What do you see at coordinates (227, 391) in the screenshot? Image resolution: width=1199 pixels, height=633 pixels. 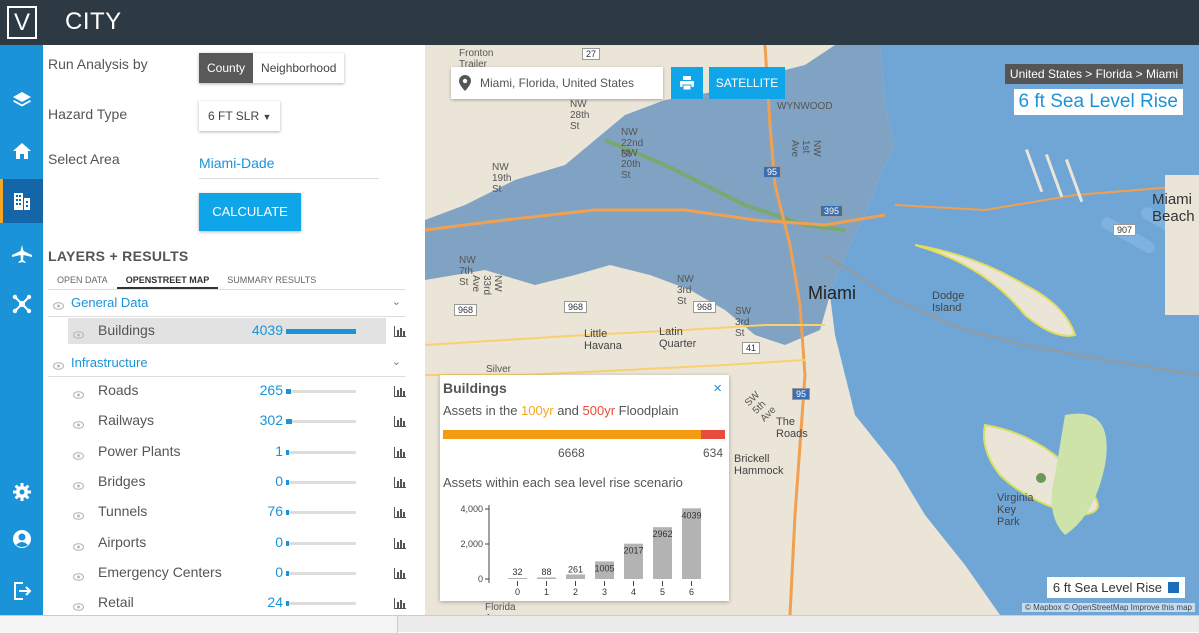 I see `layer-row: Roads 265` at bounding box center [227, 391].